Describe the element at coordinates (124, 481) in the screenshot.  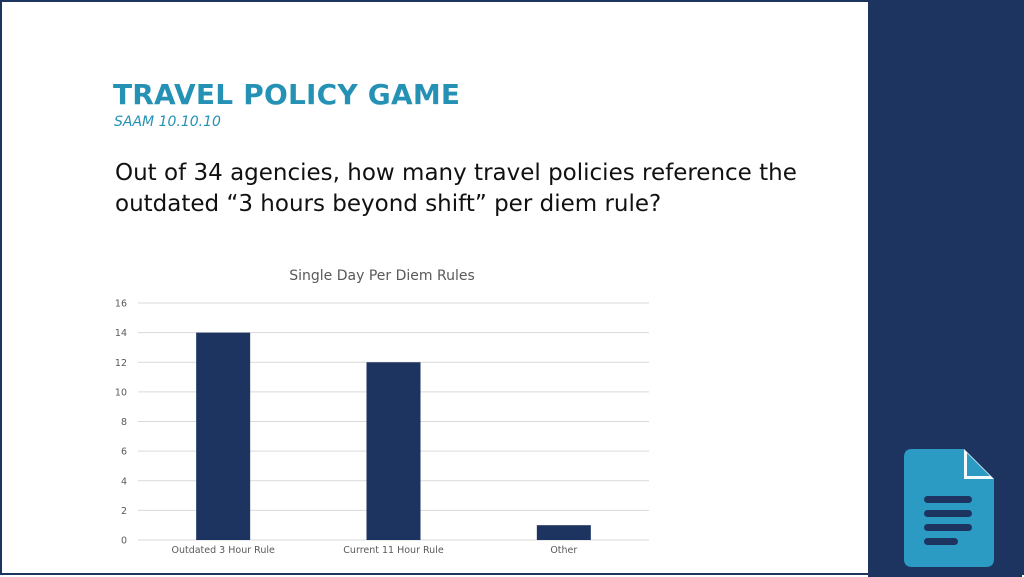
I see `y-tick-label: 4` at that location.